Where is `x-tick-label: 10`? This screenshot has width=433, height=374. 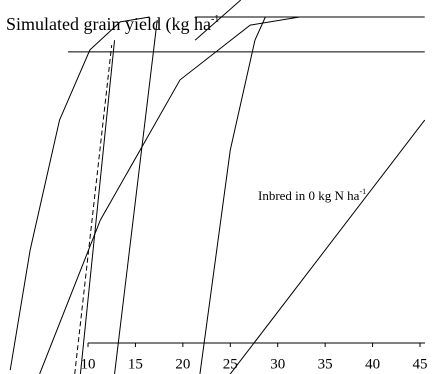
x-tick-label: 10 is located at coordinates (88, 364).